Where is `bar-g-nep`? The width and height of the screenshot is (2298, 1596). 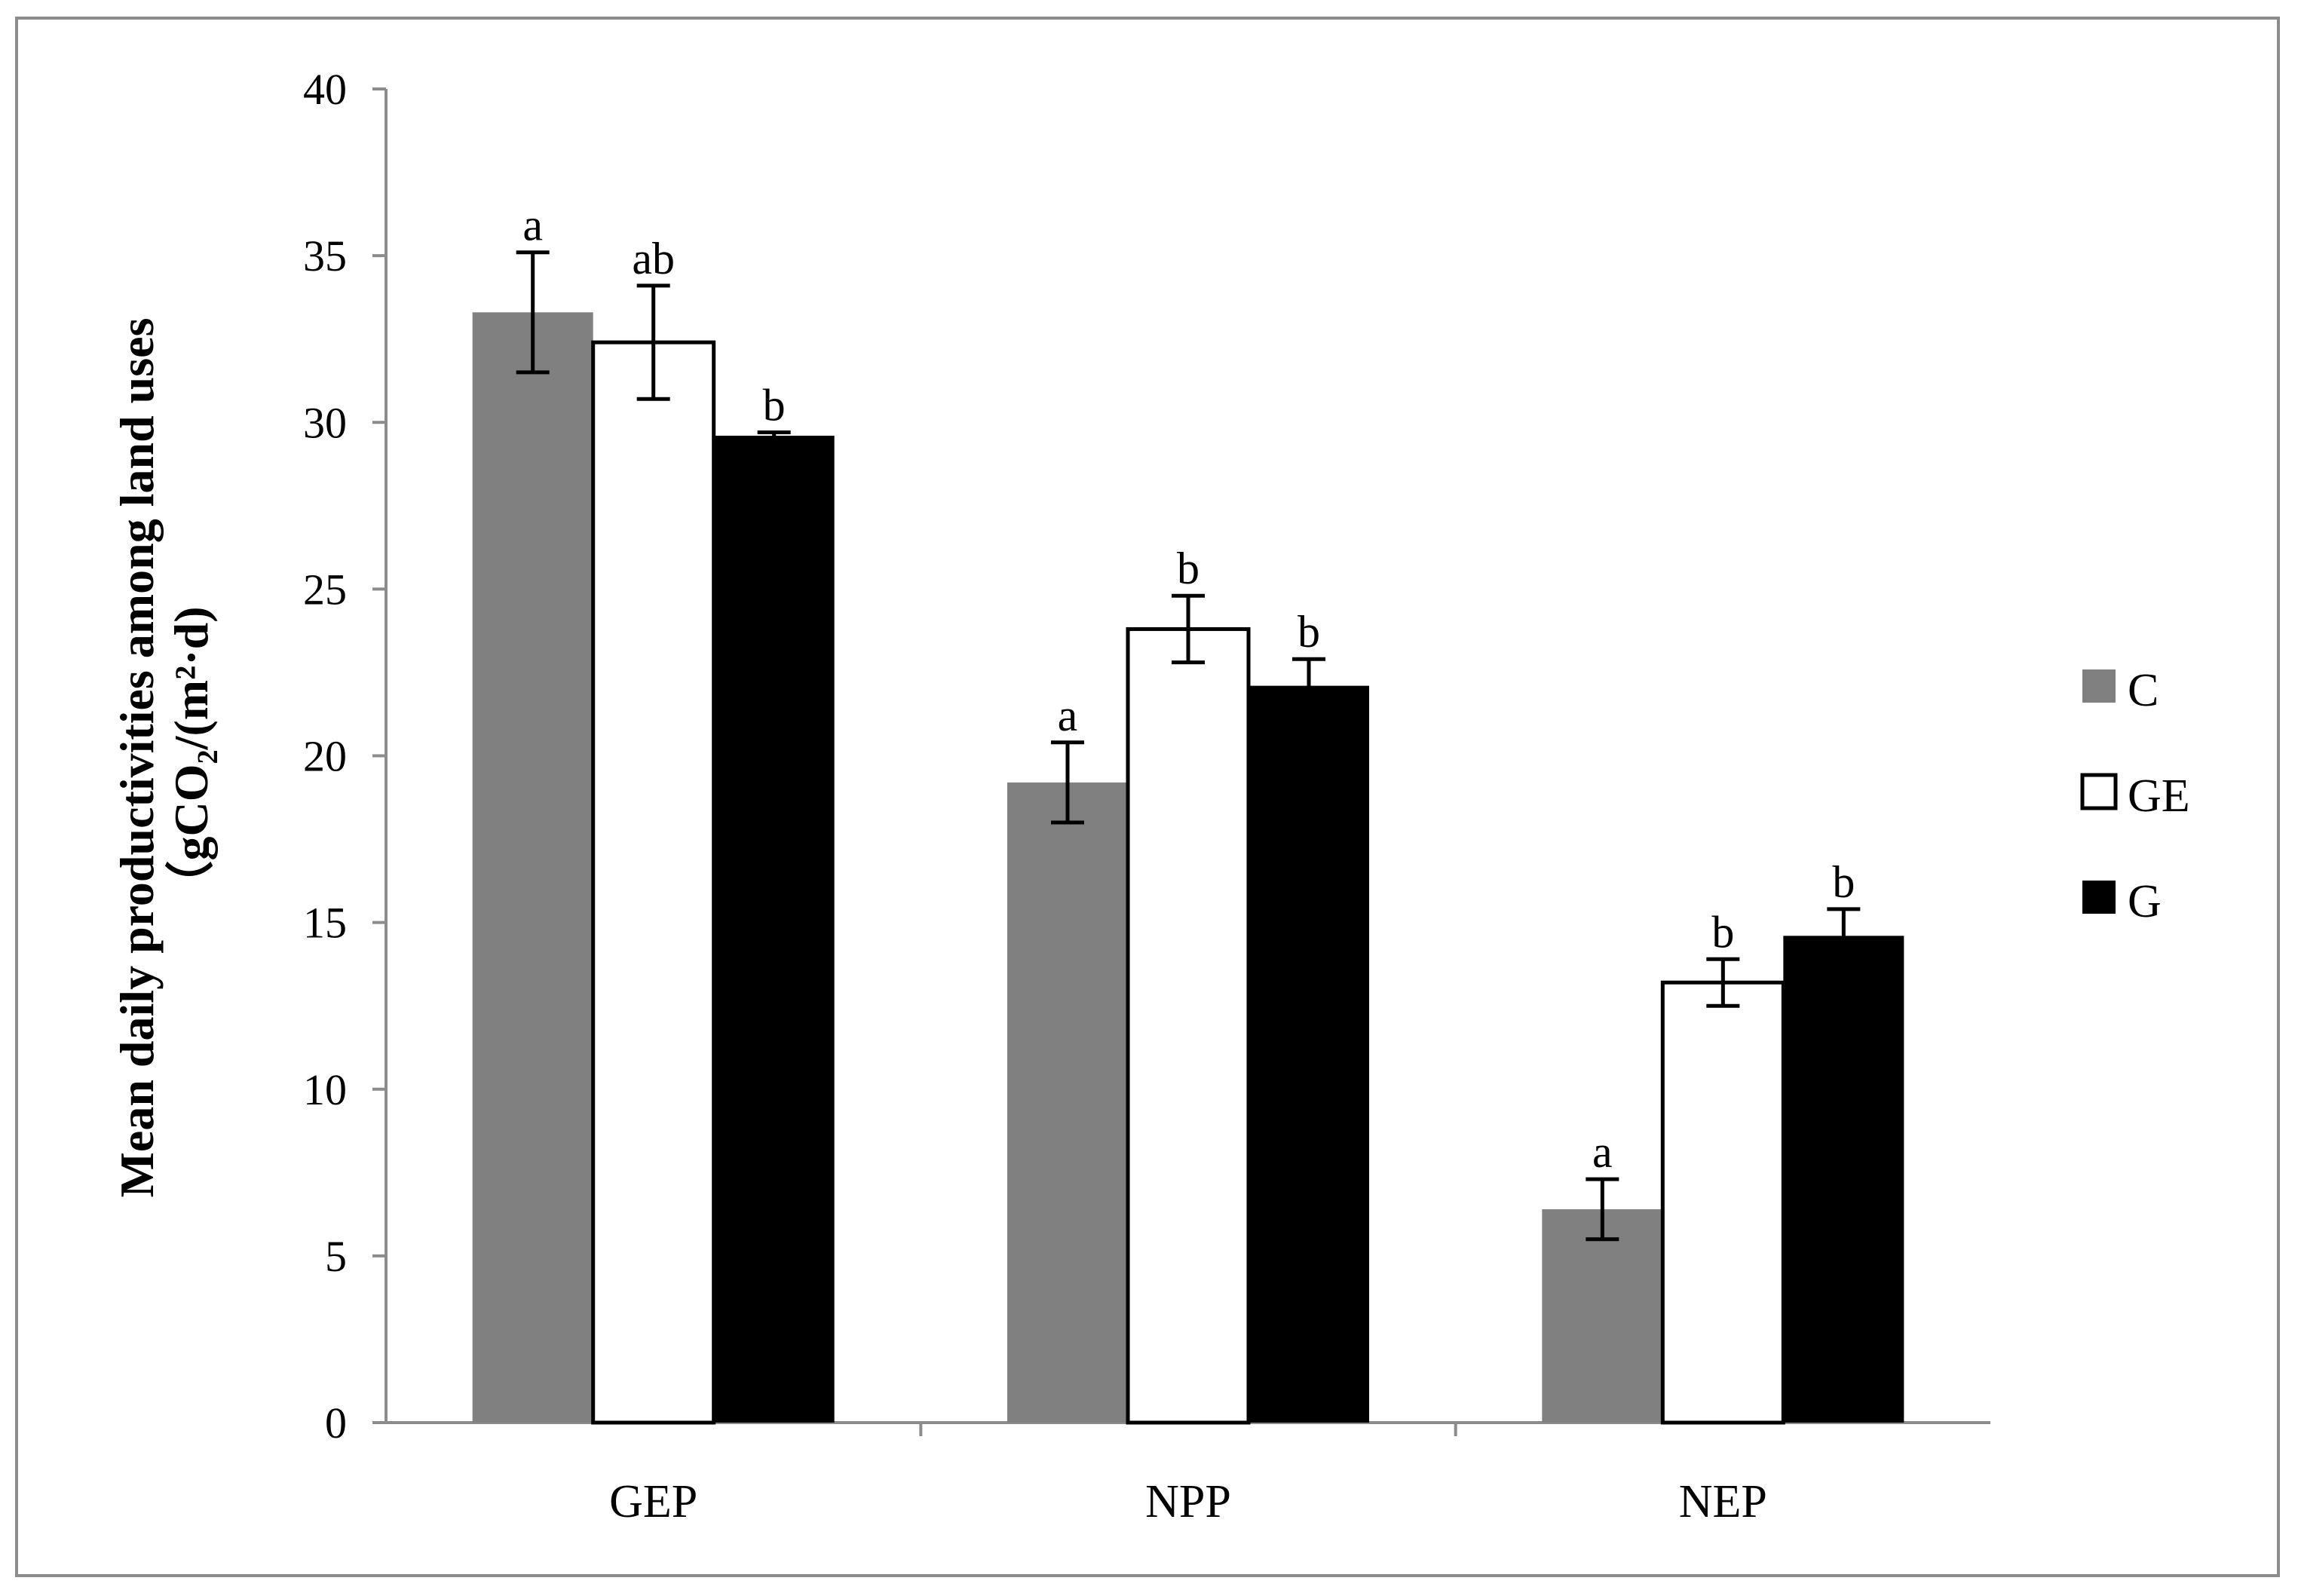 bar-g-nep is located at coordinates (1843, 1179).